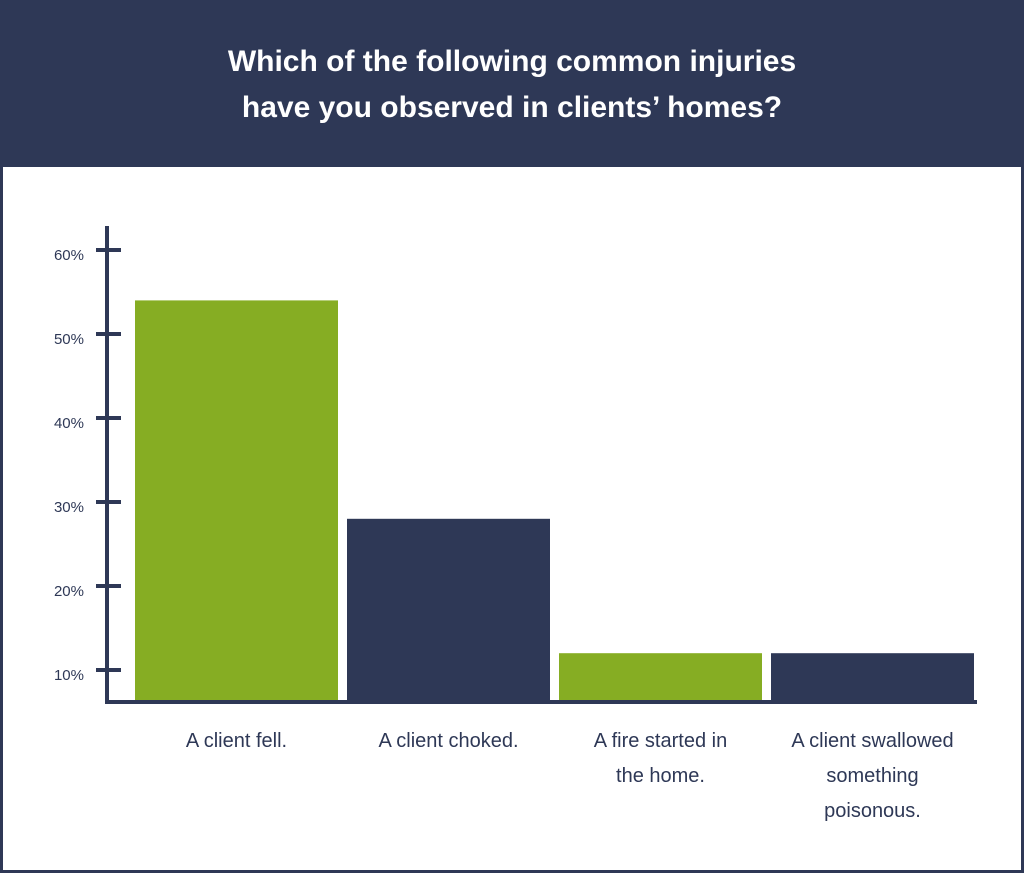 This screenshot has height=873, width=1024. Describe the element at coordinates (69, 591) in the screenshot. I see `y-tick-label-20: 20%` at that location.